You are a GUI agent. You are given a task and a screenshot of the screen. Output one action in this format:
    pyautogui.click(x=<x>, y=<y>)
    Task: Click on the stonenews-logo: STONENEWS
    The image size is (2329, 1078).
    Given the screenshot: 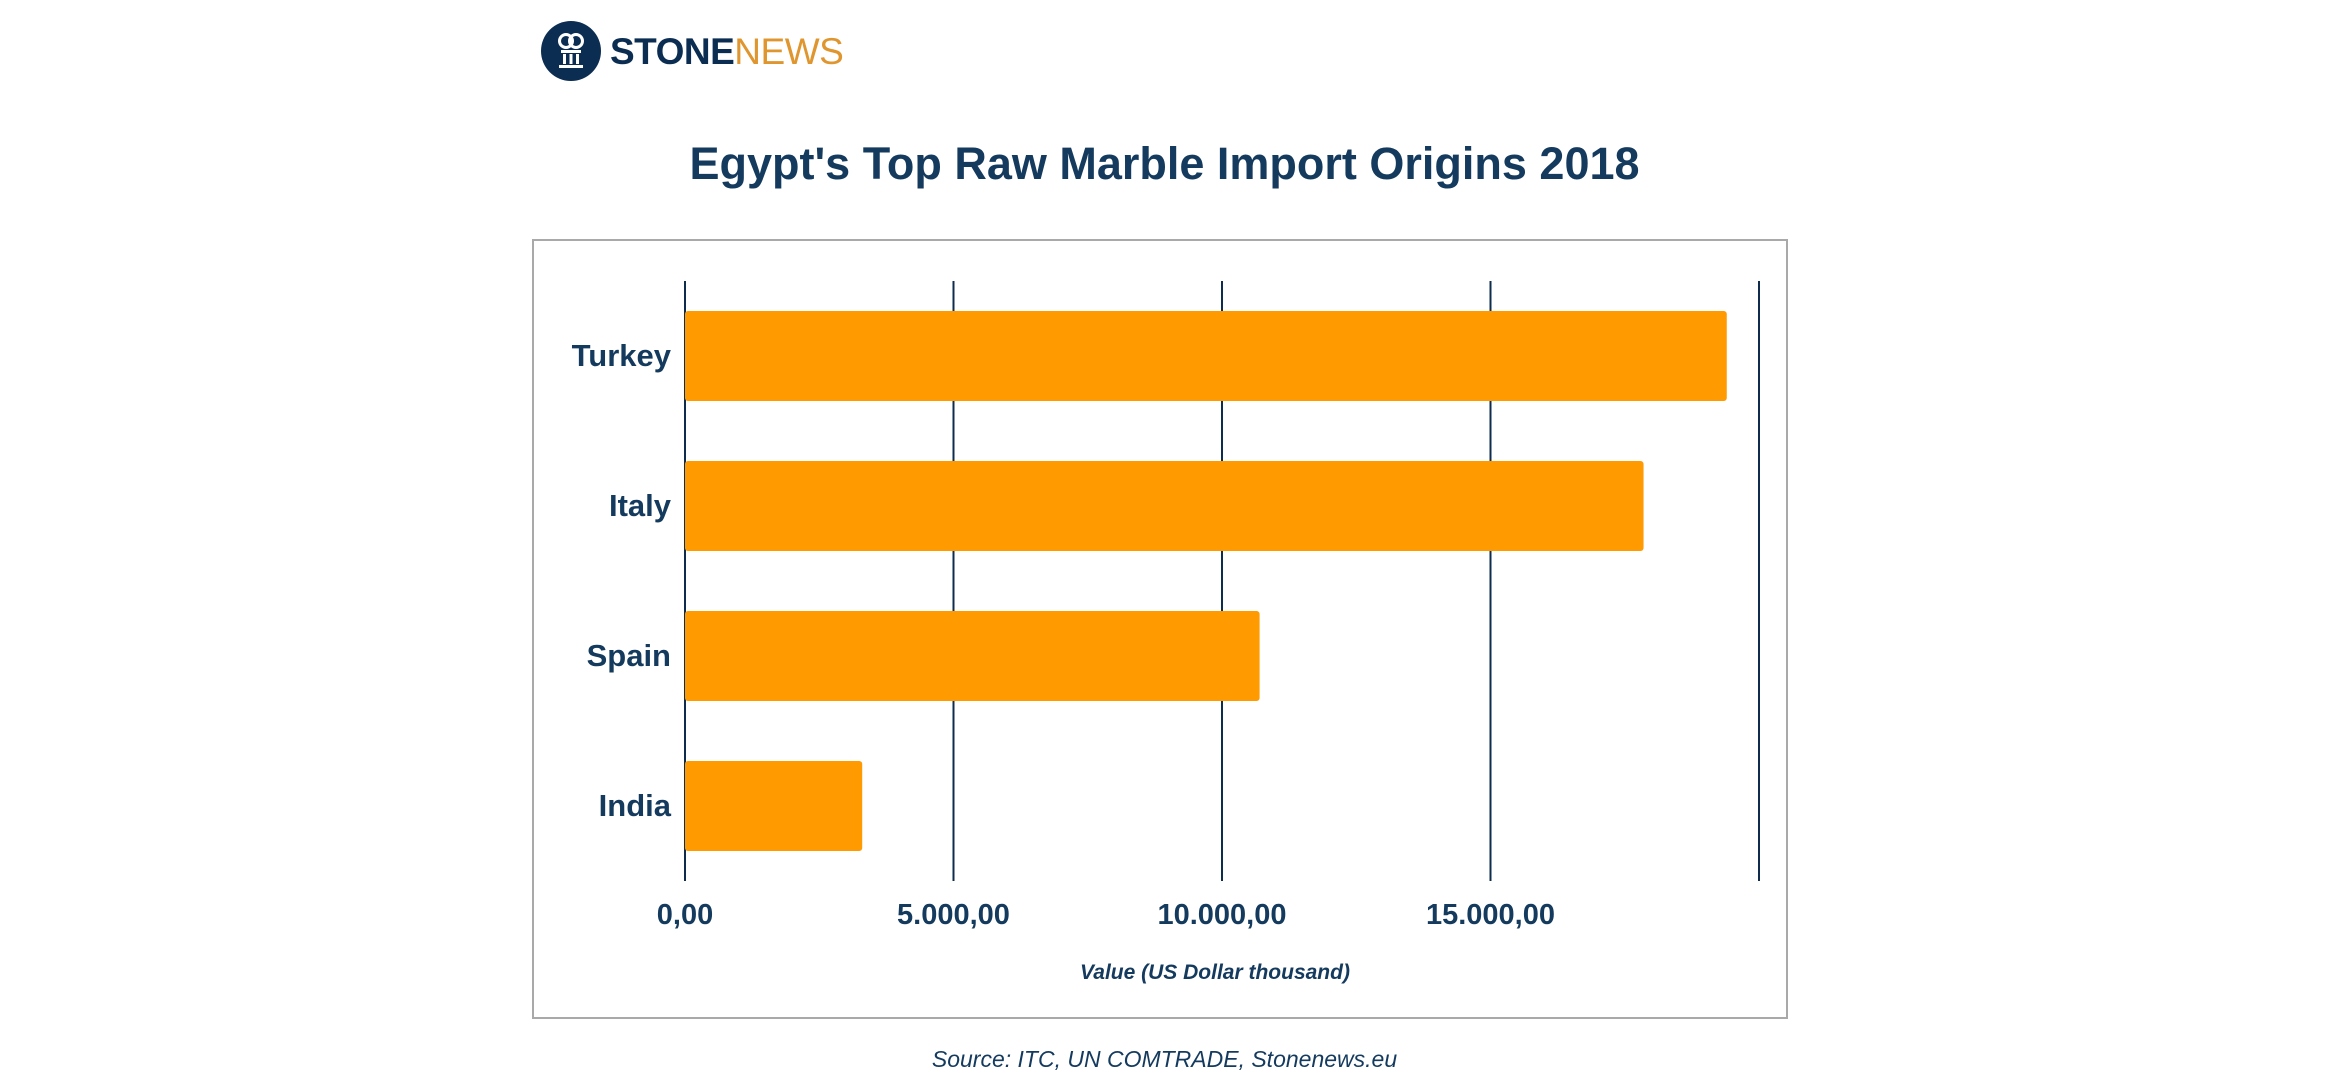 What is the action you would take?
    pyautogui.click(x=692, y=51)
    